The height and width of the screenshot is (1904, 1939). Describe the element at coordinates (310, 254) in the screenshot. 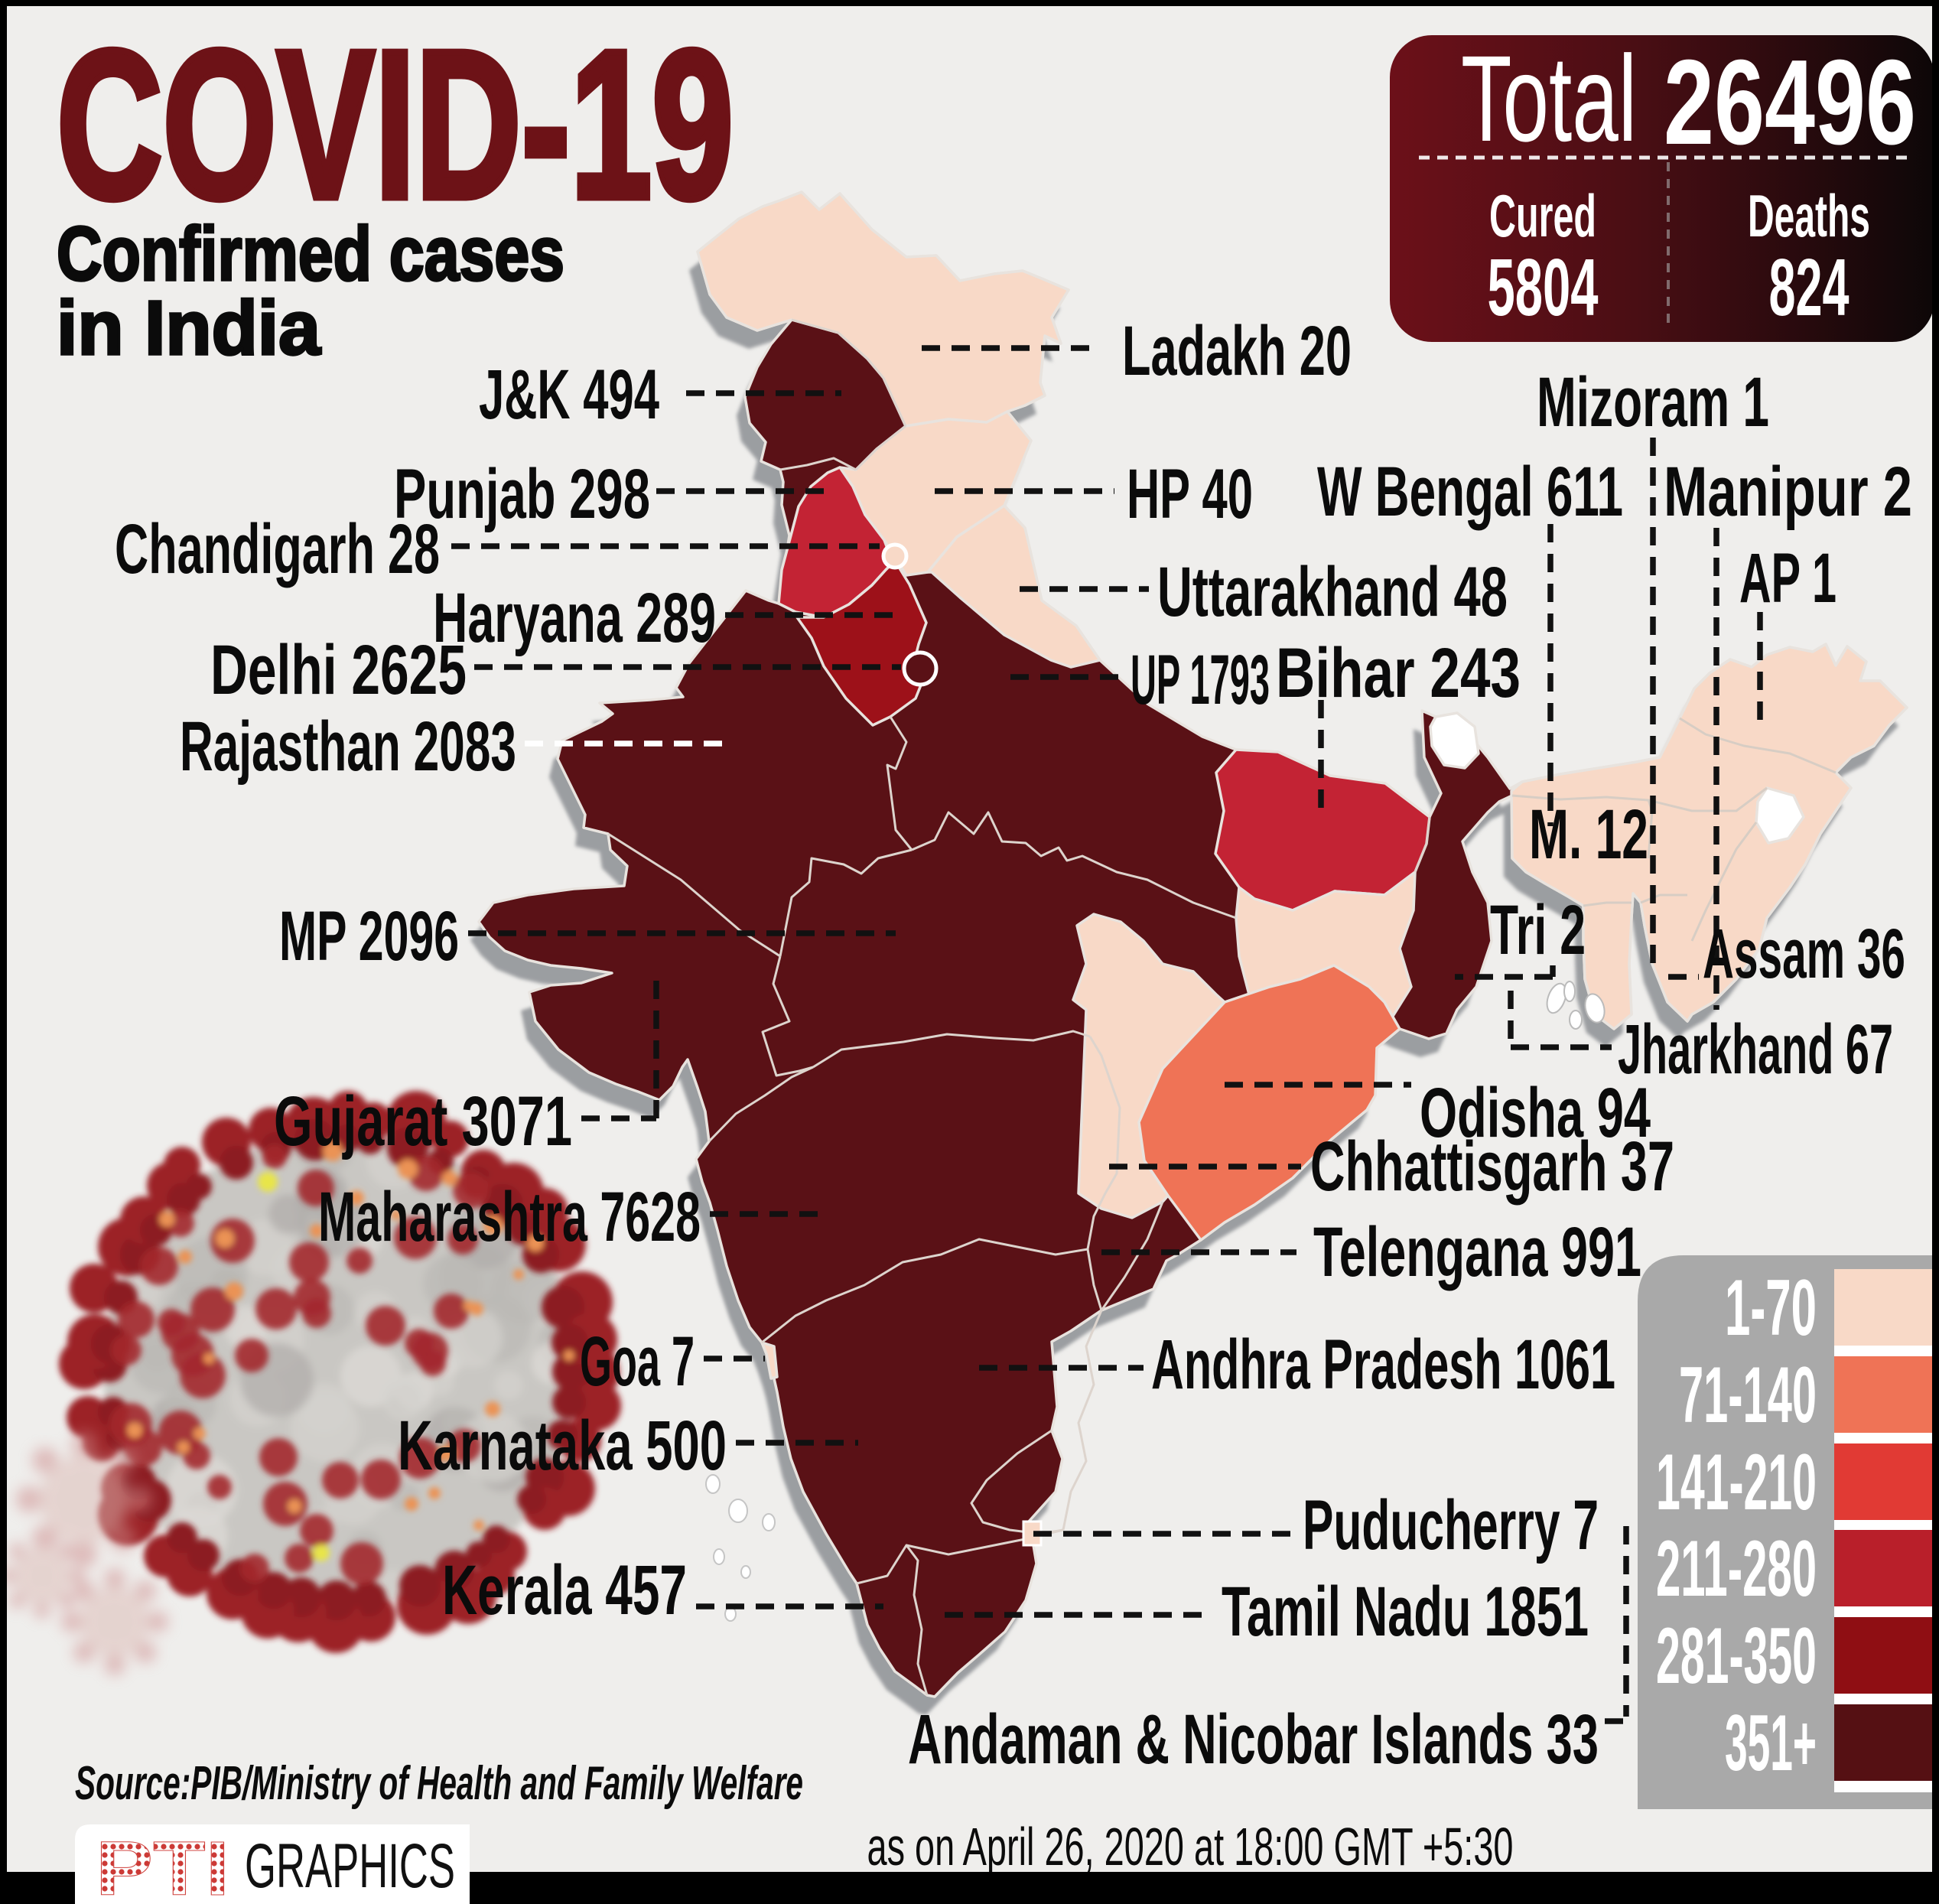

I see `svg-text: Confirmed cases` at that location.